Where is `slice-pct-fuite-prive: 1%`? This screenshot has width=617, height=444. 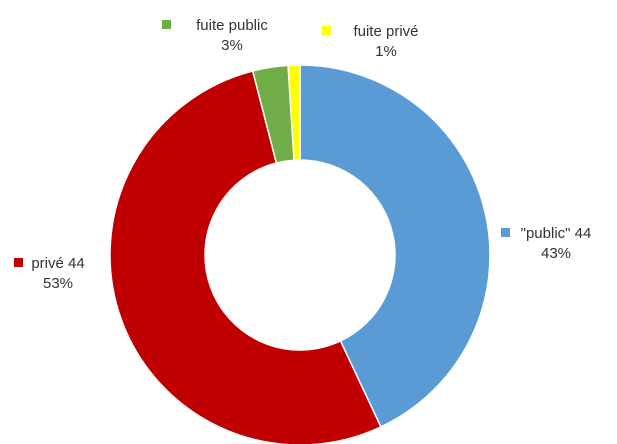 slice-pct-fuite-prive: 1% is located at coordinates (386, 51).